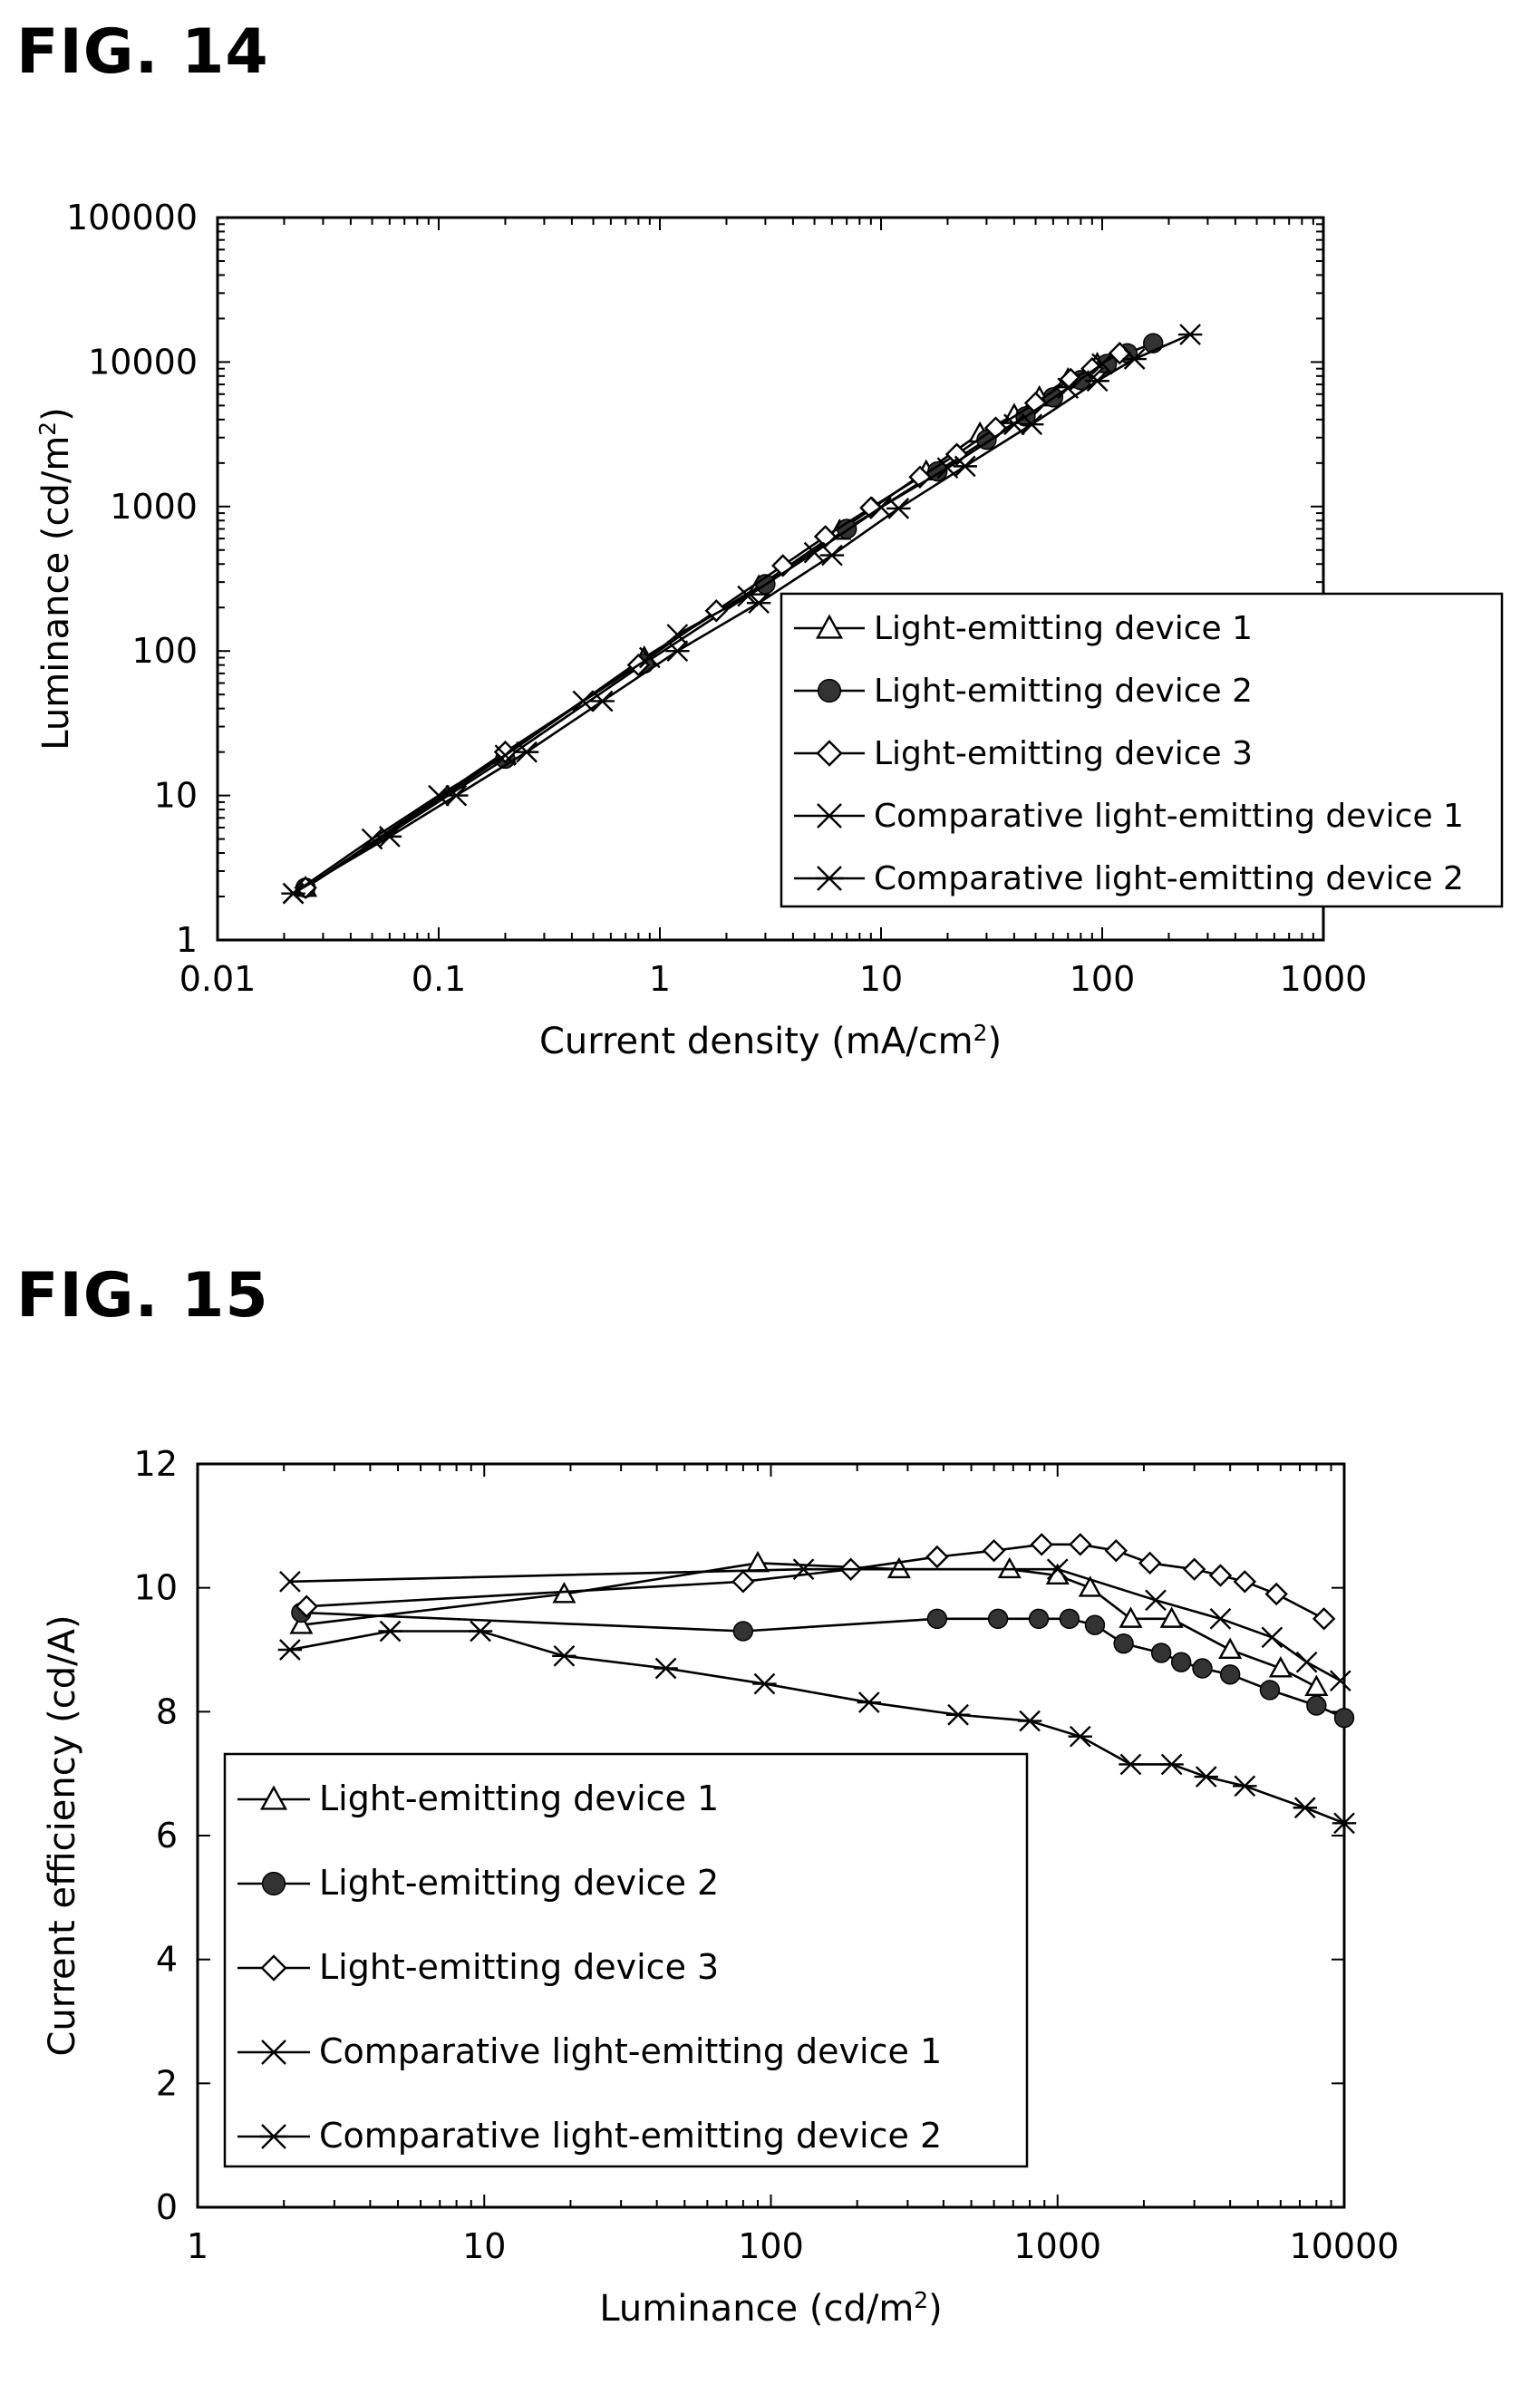 The height and width of the screenshot is (2384, 1540). Describe the element at coordinates (56, 578) in the screenshot. I see `y-axis-label: Luminance (cd/m2)` at that location.